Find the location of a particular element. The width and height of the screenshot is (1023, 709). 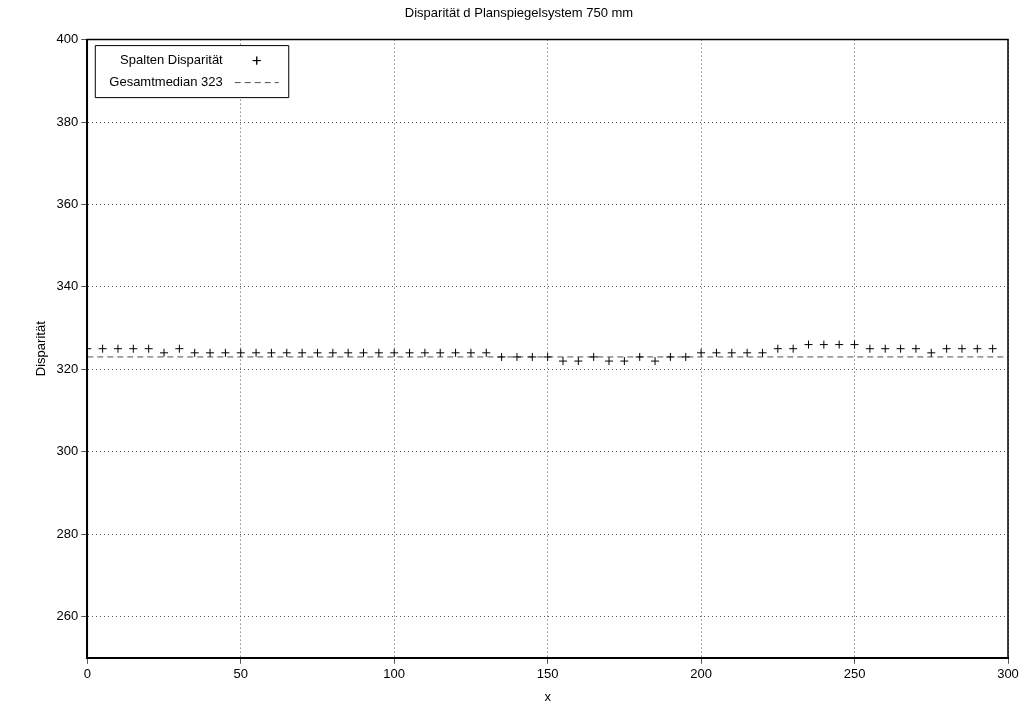

y-tick-label: 340 is located at coordinates (67, 286).